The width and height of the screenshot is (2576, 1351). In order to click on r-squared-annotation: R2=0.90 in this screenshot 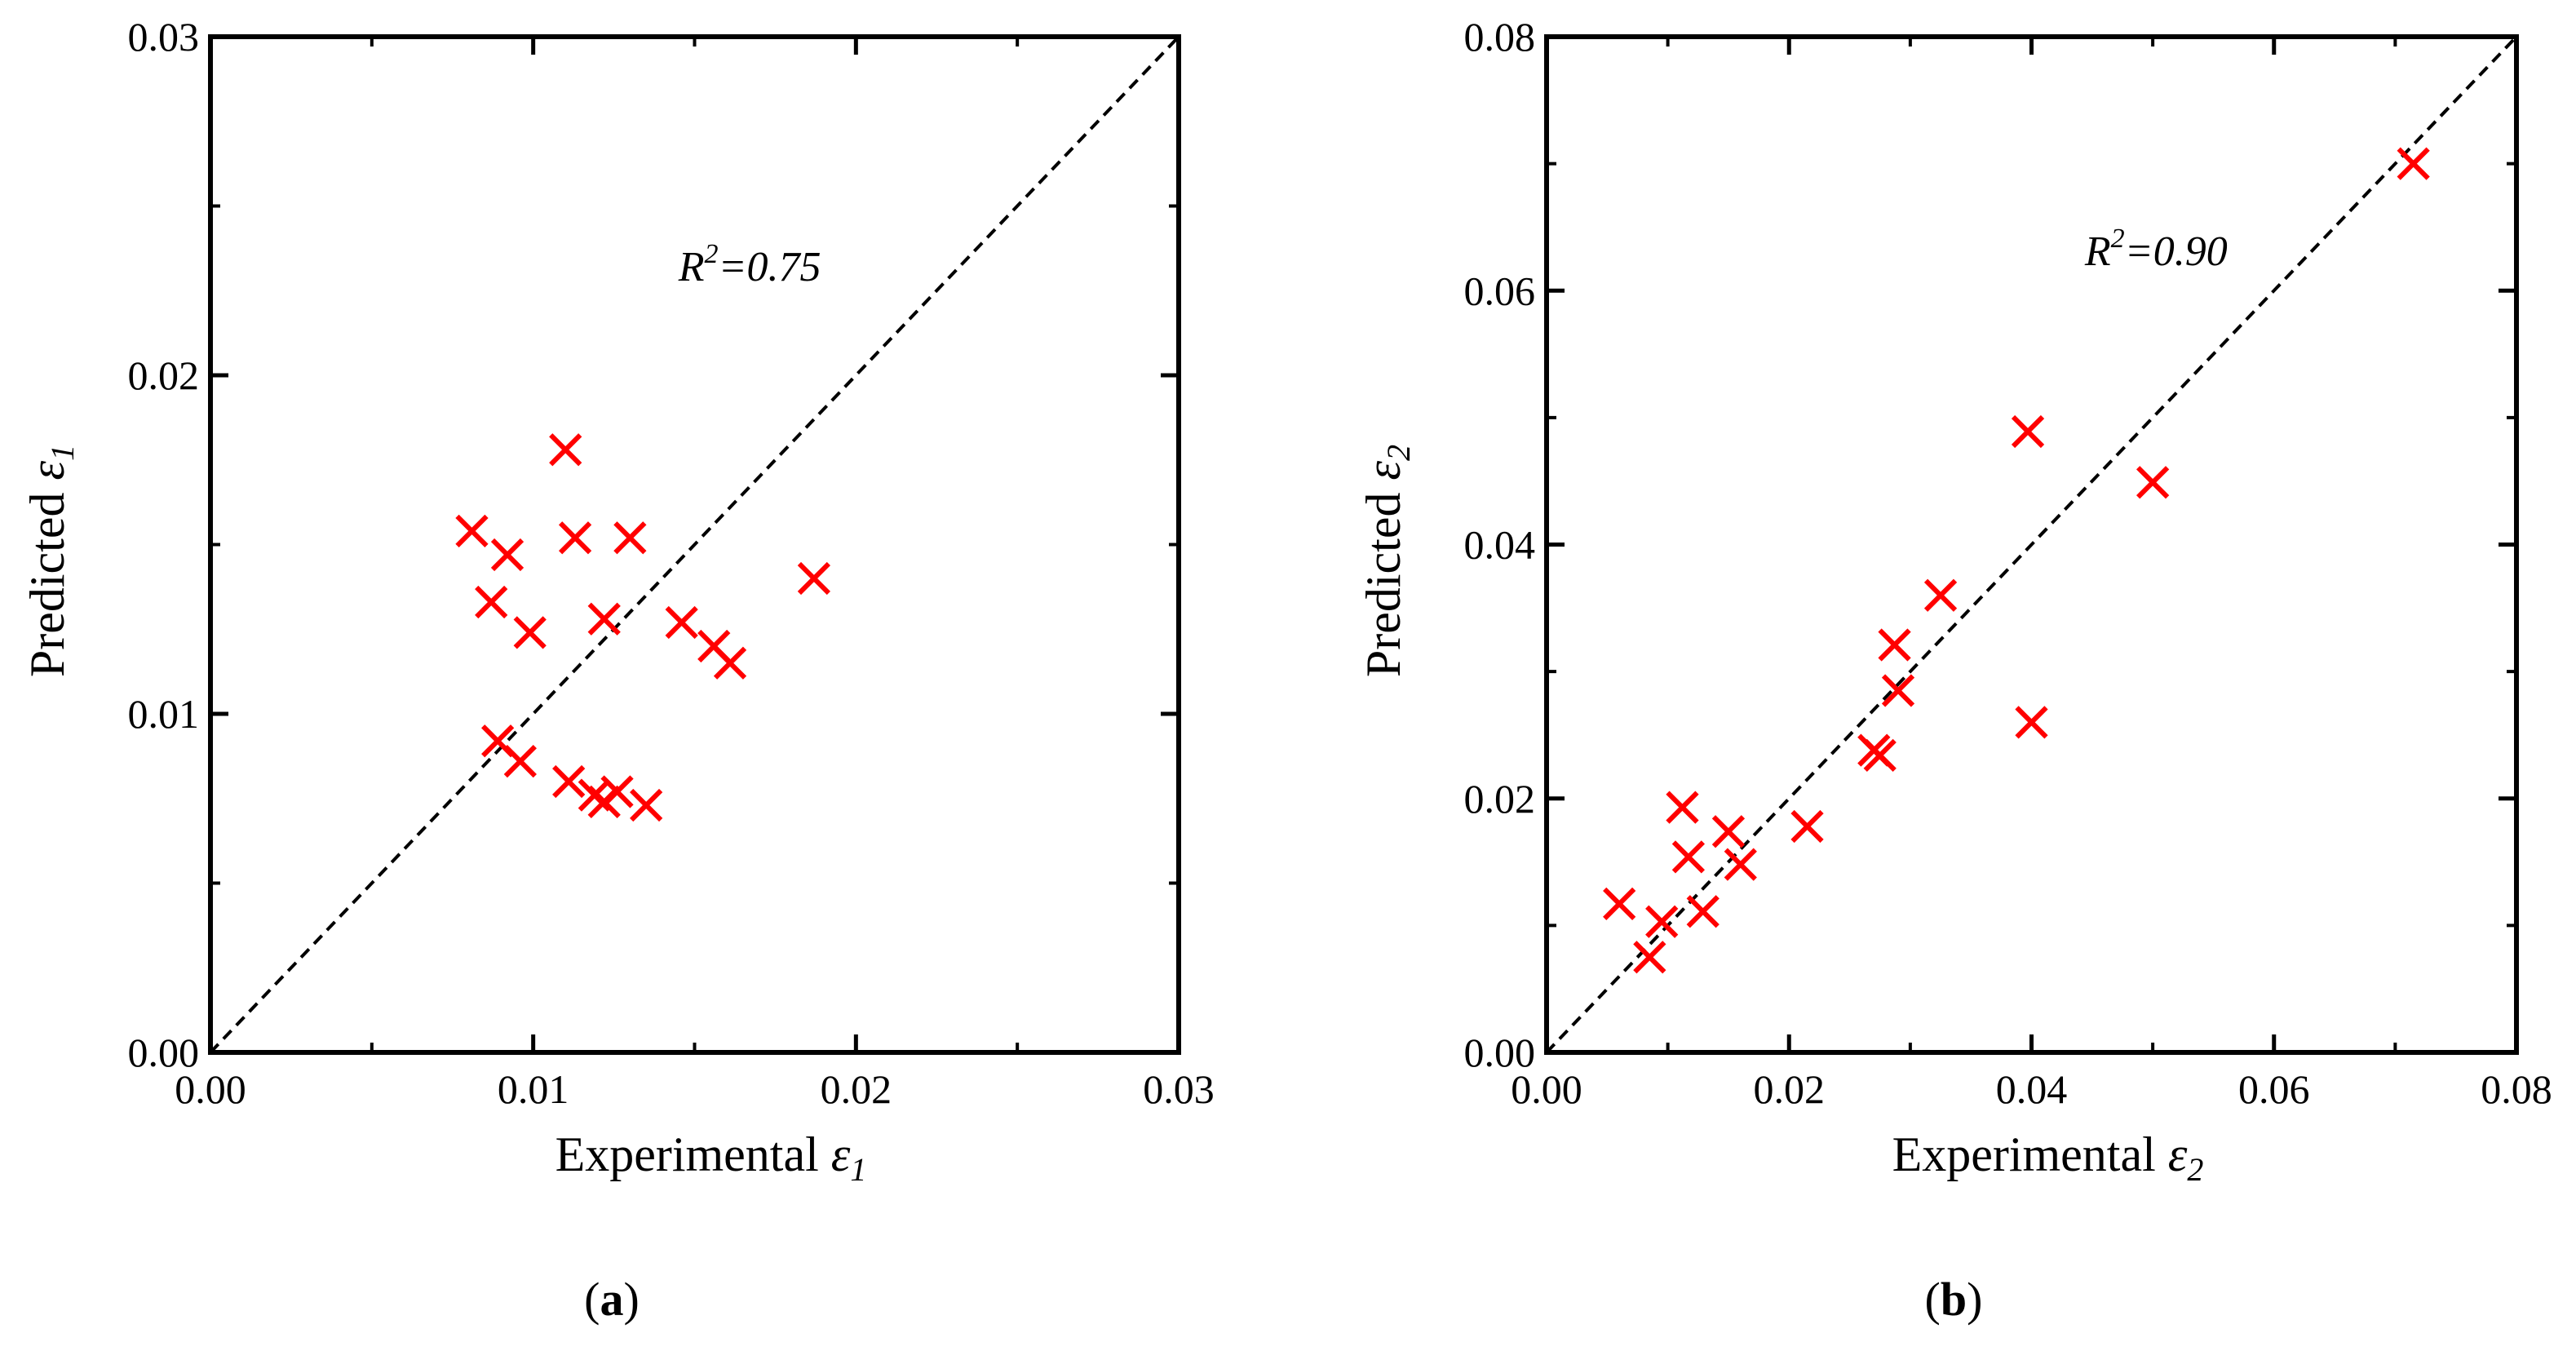, I will do `click(2156, 249)`.